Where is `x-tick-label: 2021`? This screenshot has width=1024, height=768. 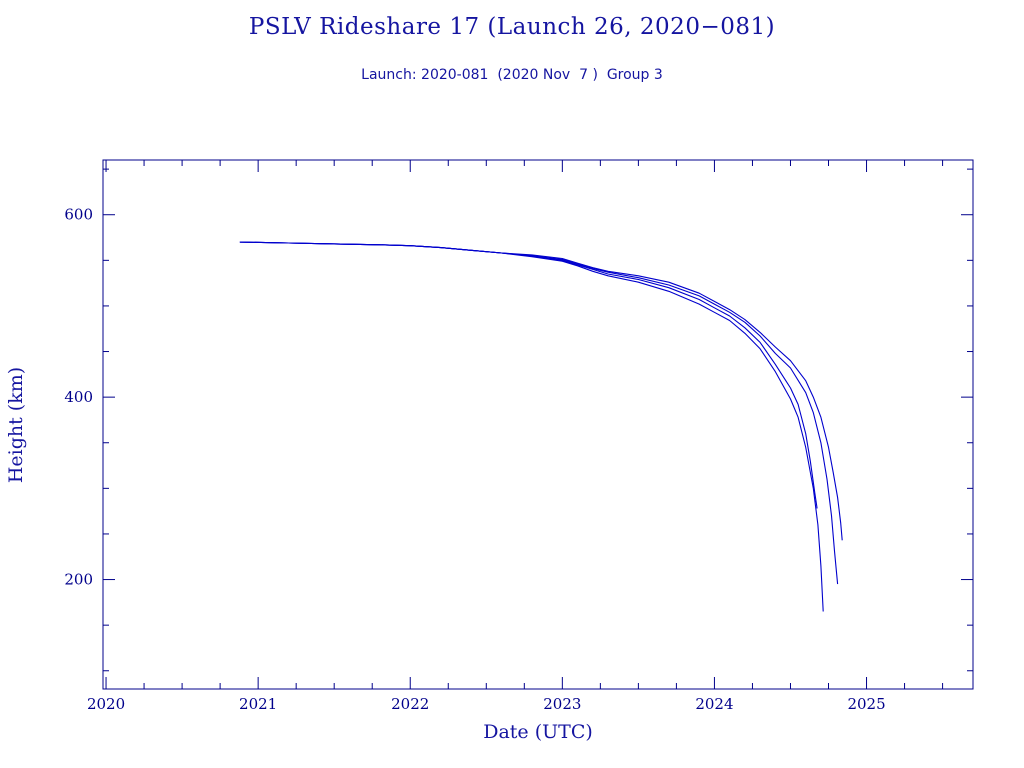 x-tick-label: 2021 is located at coordinates (258, 704).